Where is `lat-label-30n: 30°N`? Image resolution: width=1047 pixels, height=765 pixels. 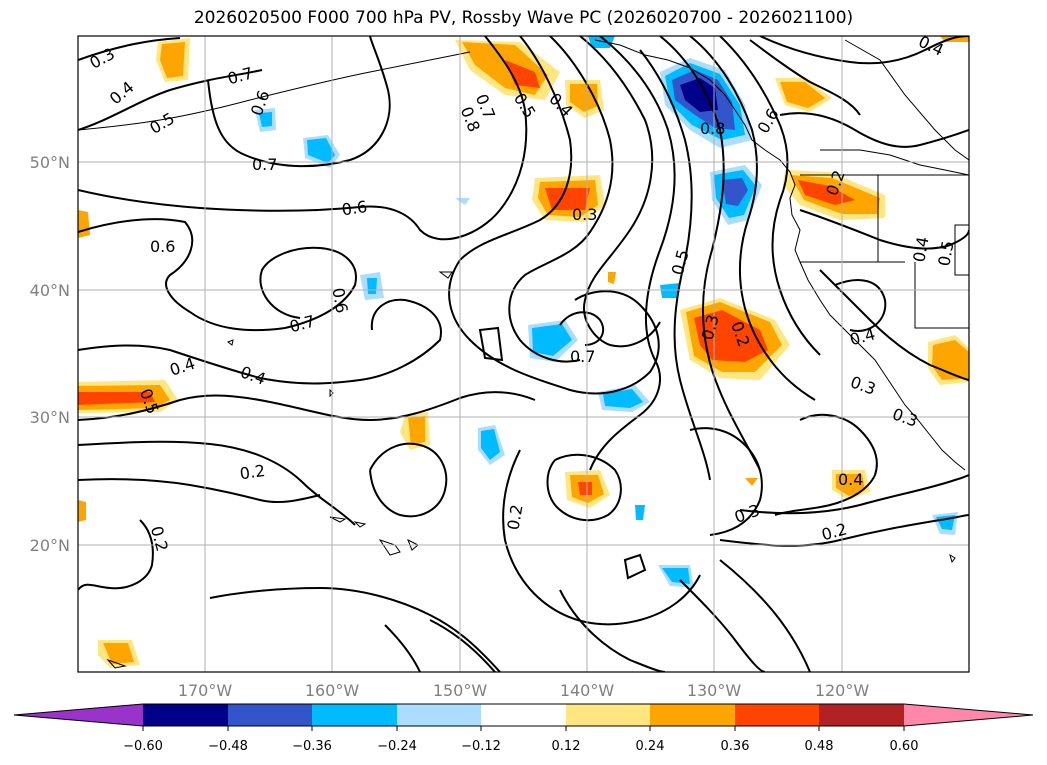 lat-label-30n: 30°N is located at coordinates (50, 417).